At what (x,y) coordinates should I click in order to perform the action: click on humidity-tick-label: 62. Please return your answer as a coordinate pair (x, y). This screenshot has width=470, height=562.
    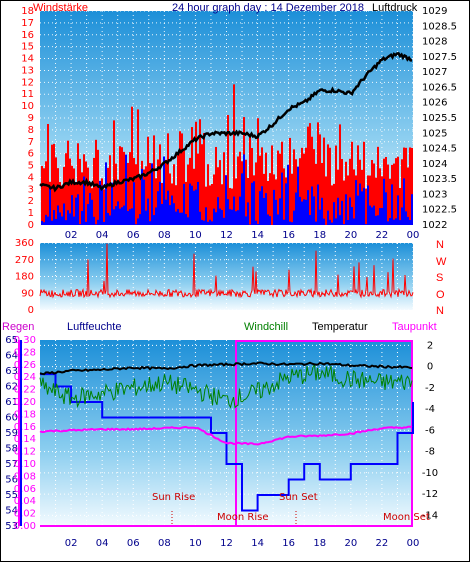
    Looking at the image, I should click on (11, 387).